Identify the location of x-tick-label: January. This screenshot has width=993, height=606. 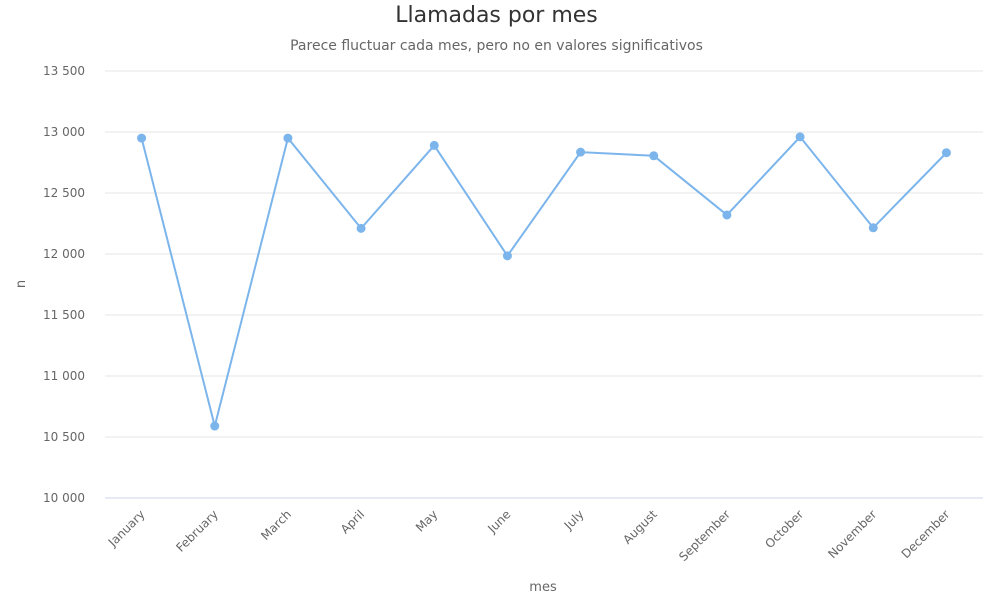
(126, 528).